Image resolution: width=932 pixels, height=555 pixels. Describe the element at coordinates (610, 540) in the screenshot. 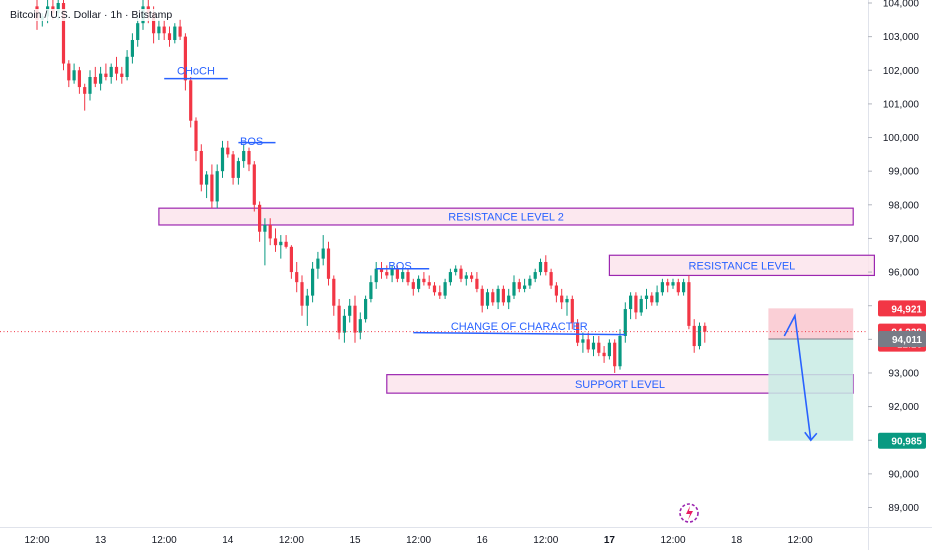

I see `x-tick-label: 17` at that location.